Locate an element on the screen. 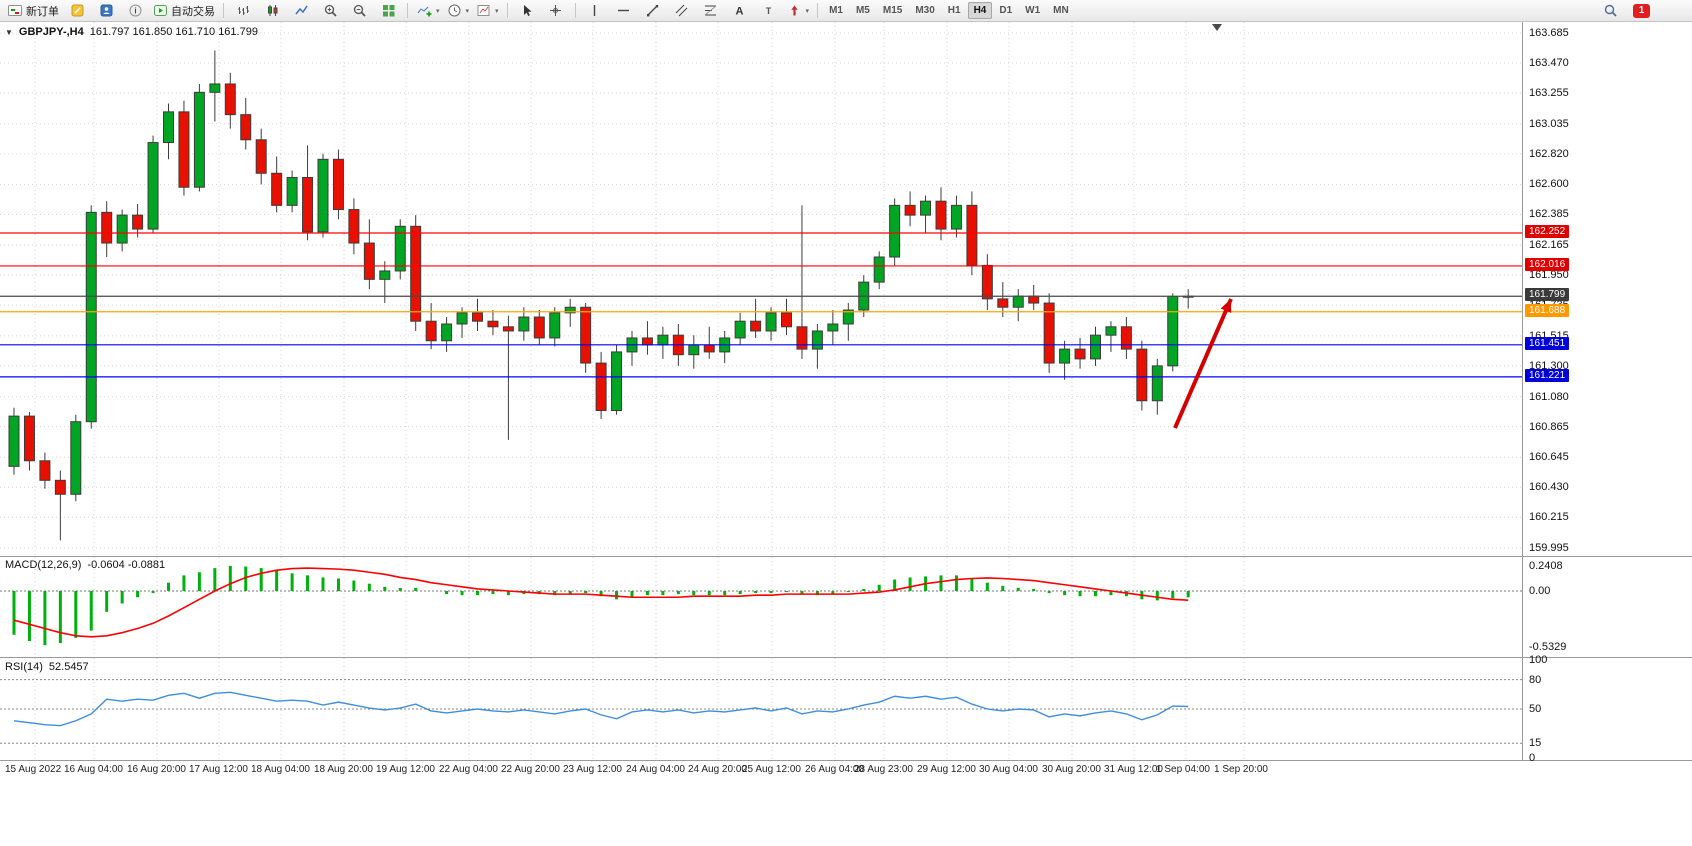 Image resolution: width=1692 pixels, height=846 pixels. symbol-period-label: GBPJPY-,H4 is located at coordinates (51, 32).